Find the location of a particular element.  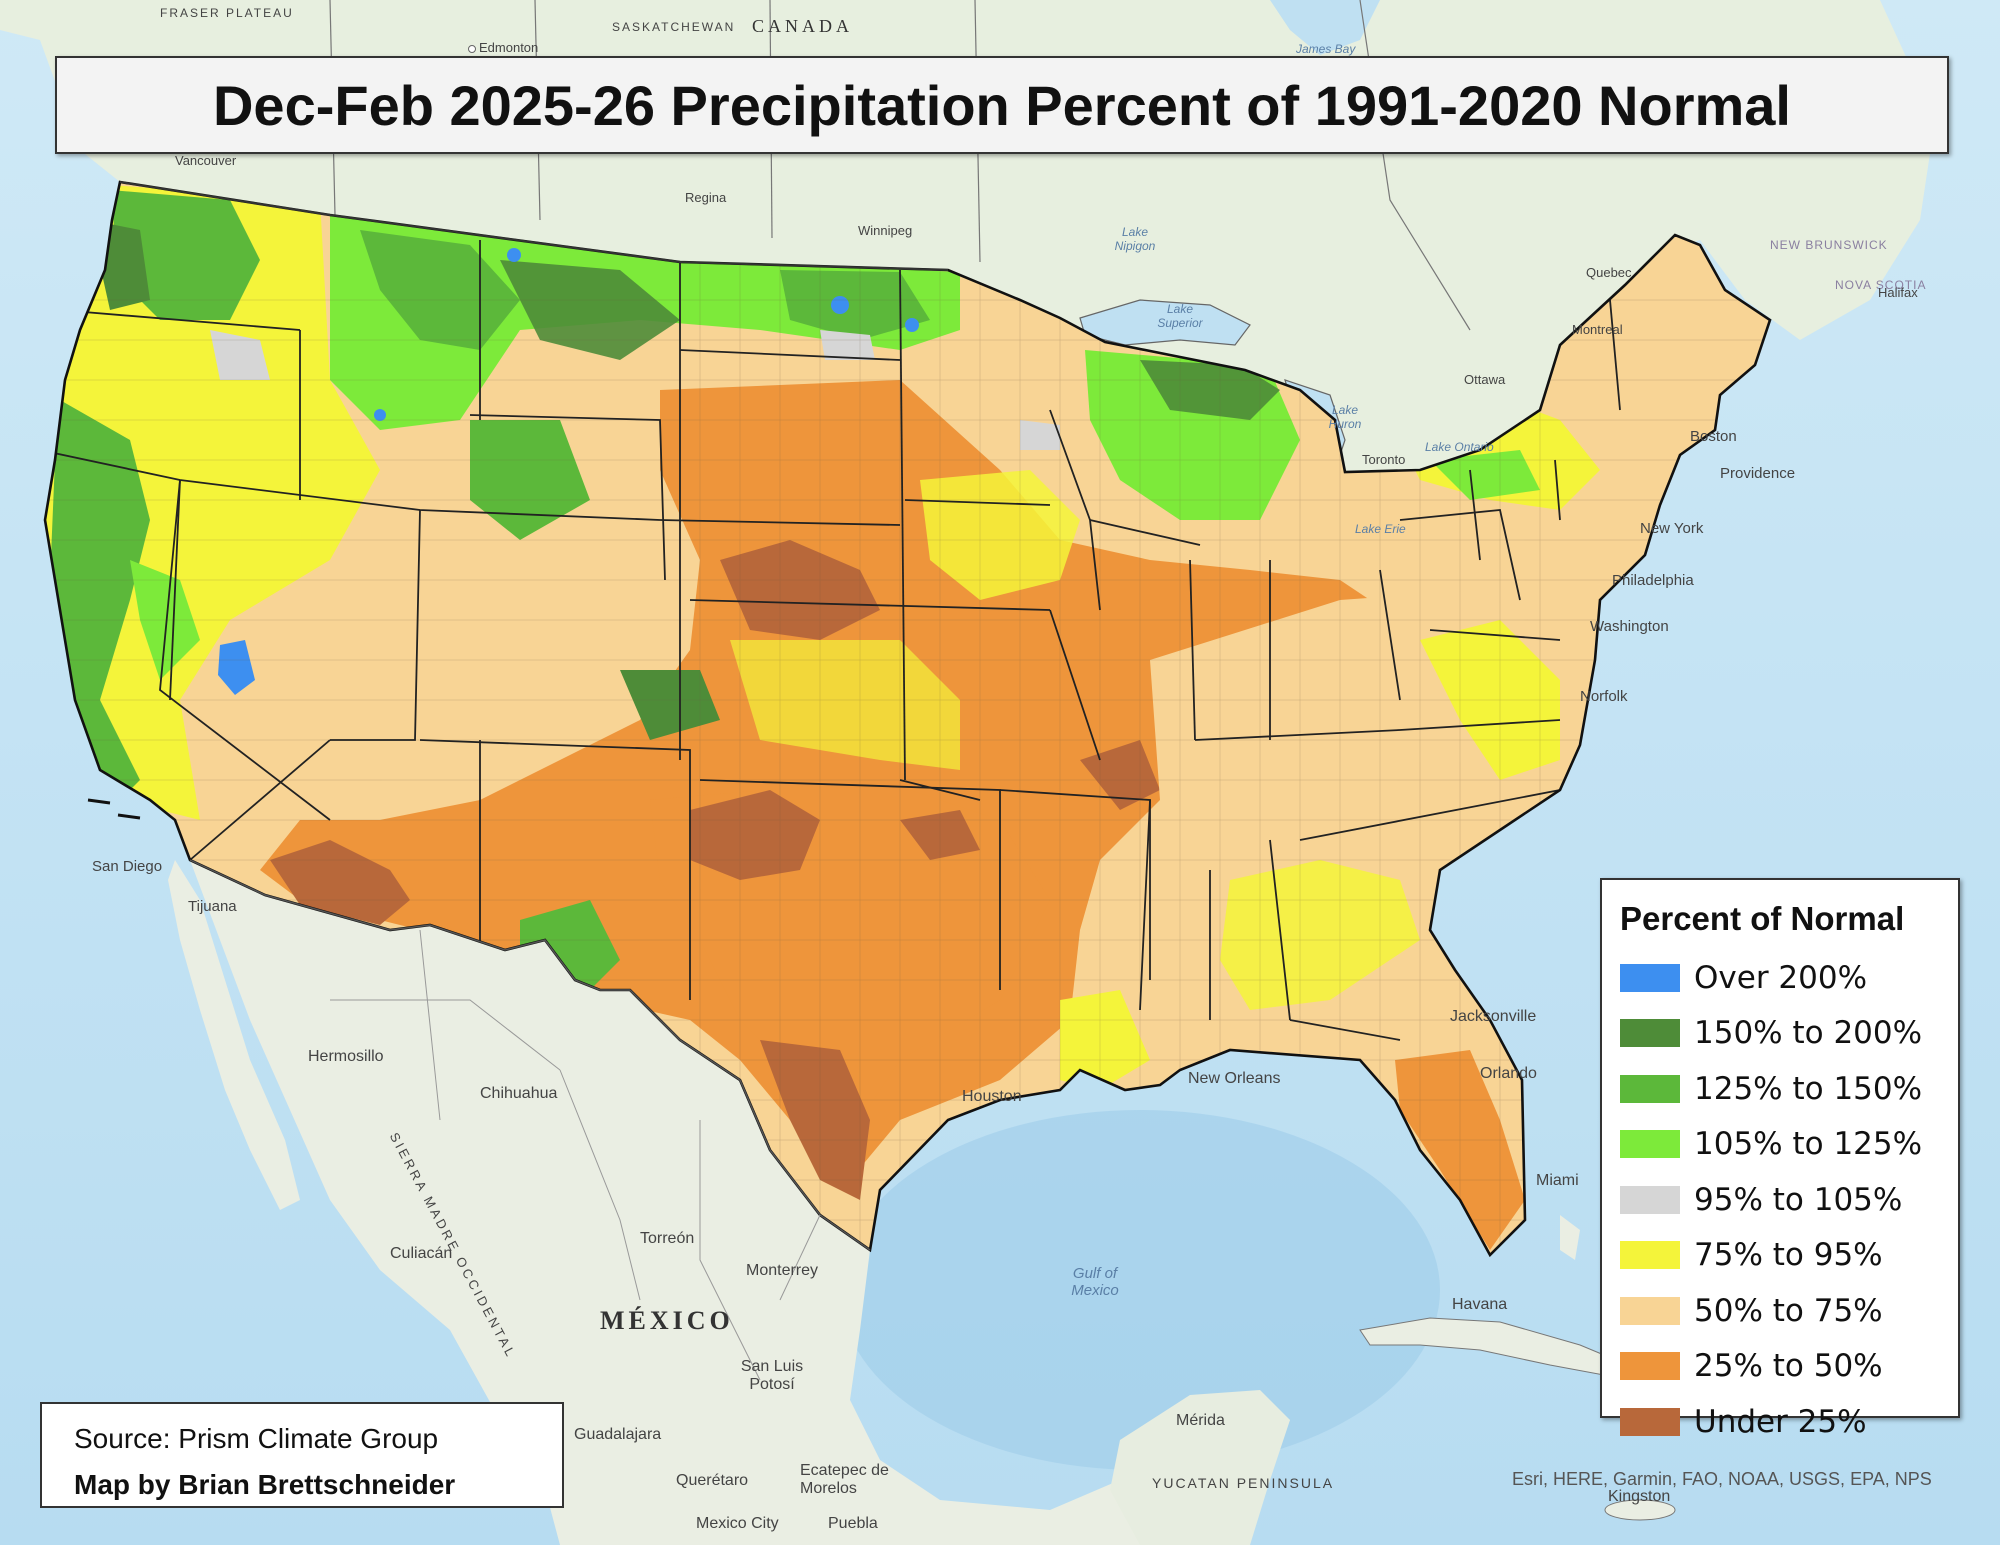

place-jacksonville: Jacksonville is located at coordinates (1493, 1016).